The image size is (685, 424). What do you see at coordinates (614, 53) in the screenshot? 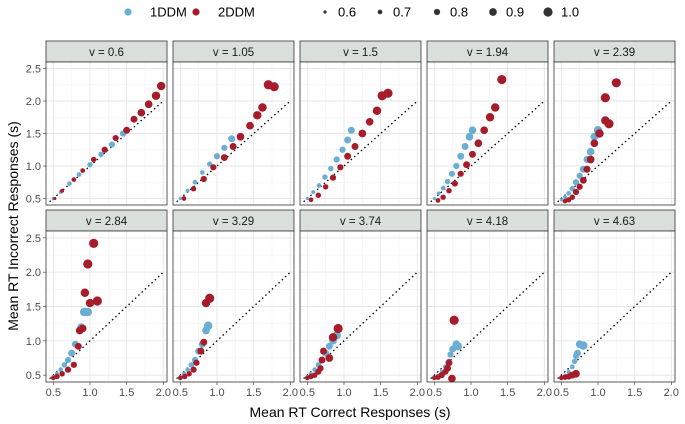
I see `facet-label: v = 2.39` at bounding box center [614, 53].